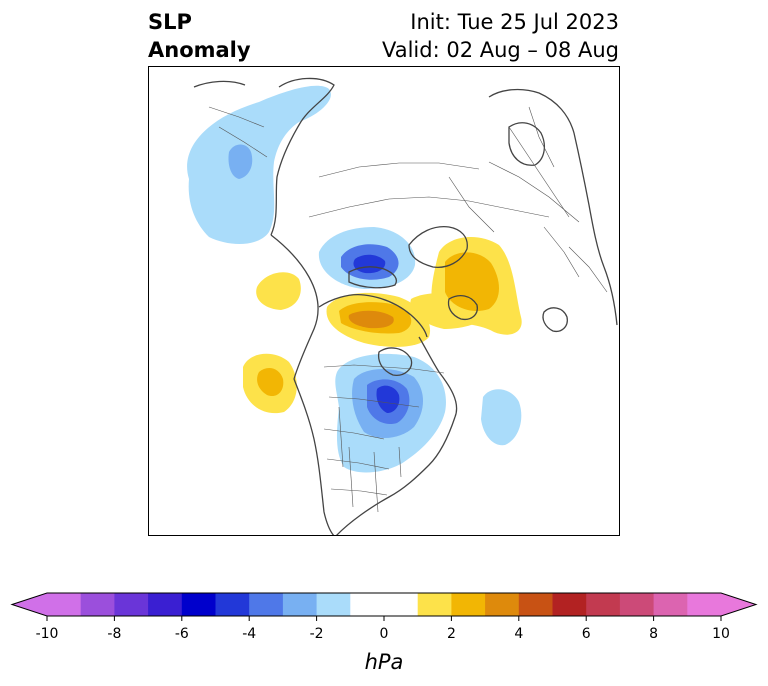  I want to click on title-line-variable: SLP, so click(170, 22).